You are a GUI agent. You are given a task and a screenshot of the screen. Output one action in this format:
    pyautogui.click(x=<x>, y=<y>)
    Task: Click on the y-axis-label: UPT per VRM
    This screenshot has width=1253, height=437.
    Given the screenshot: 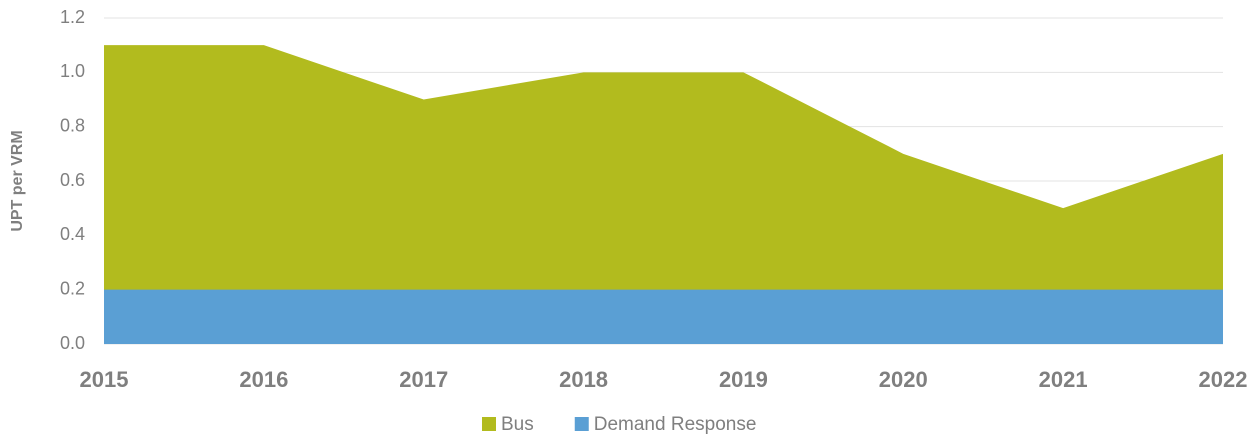 What is the action you would take?
    pyautogui.click(x=17, y=180)
    